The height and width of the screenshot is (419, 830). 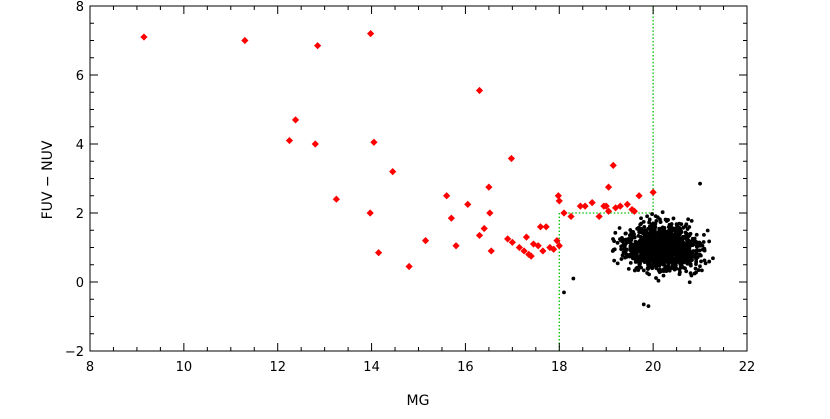 I want to click on y-tick-label: 8, so click(x=80, y=7).